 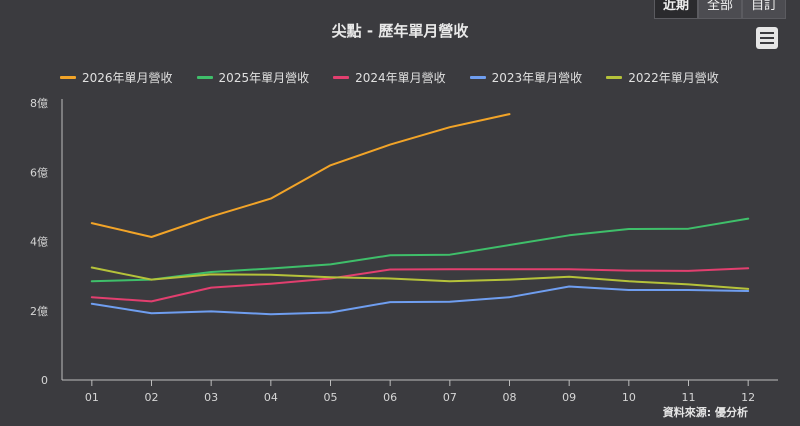 I want to click on x-tick-label: 10, so click(x=629, y=397).